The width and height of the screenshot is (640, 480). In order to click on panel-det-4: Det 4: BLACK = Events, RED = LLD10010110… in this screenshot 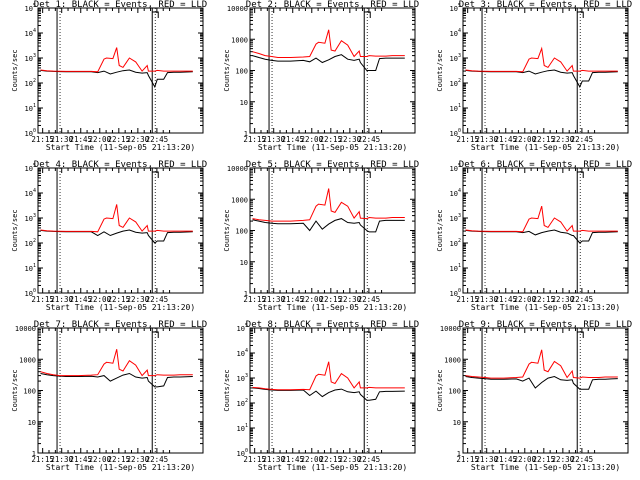, I will do `click(109, 236)`.